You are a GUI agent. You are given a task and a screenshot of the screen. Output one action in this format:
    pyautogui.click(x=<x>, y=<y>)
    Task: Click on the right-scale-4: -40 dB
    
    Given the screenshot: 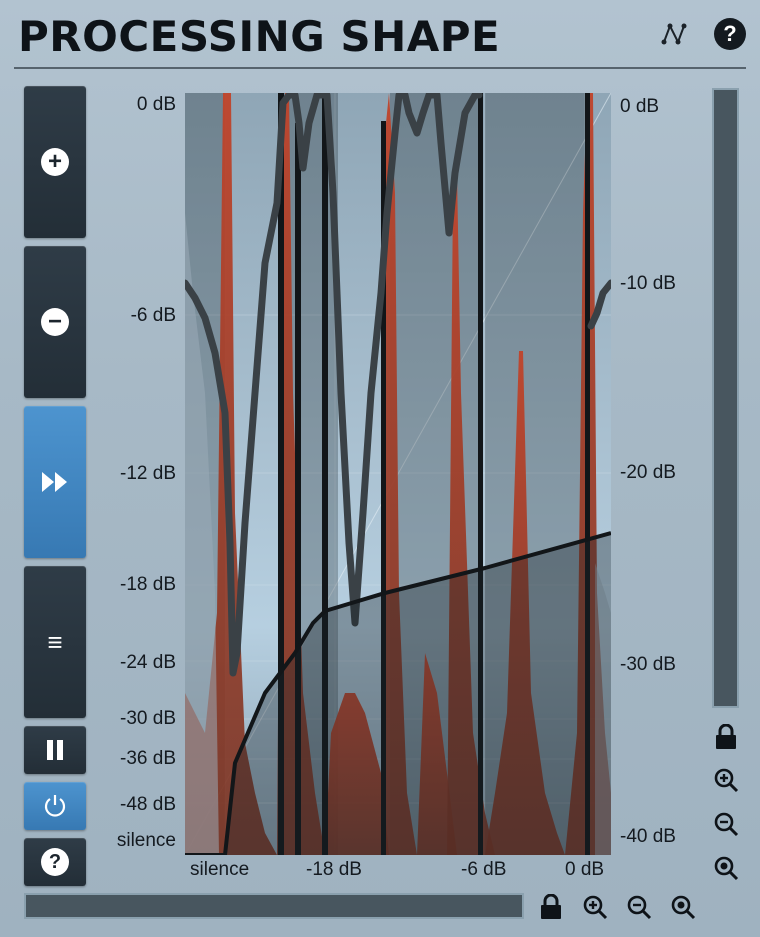 What is the action you would take?
    pyautogui.click(x=648, y=836)
    